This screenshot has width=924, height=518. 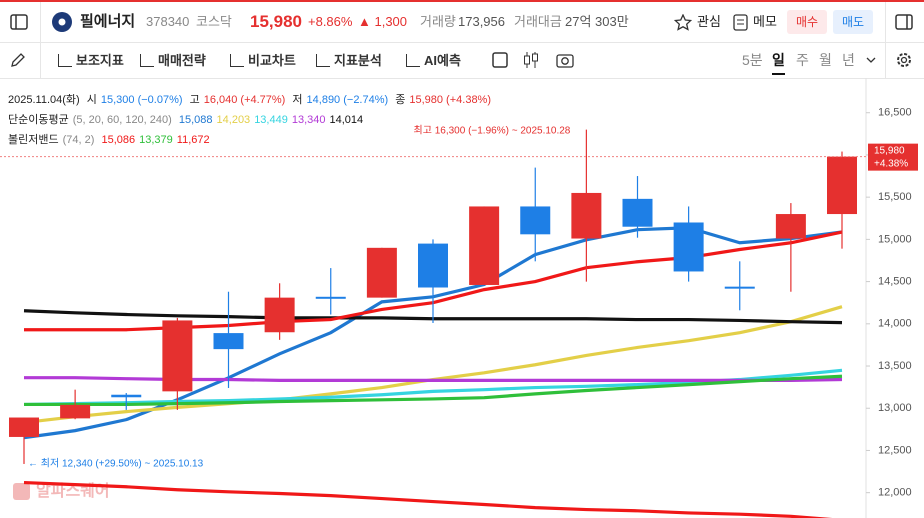 What do you see at coordinates (531, 60) in the screenshot?
I see `candle-icon` at bounding box center [531, 60].